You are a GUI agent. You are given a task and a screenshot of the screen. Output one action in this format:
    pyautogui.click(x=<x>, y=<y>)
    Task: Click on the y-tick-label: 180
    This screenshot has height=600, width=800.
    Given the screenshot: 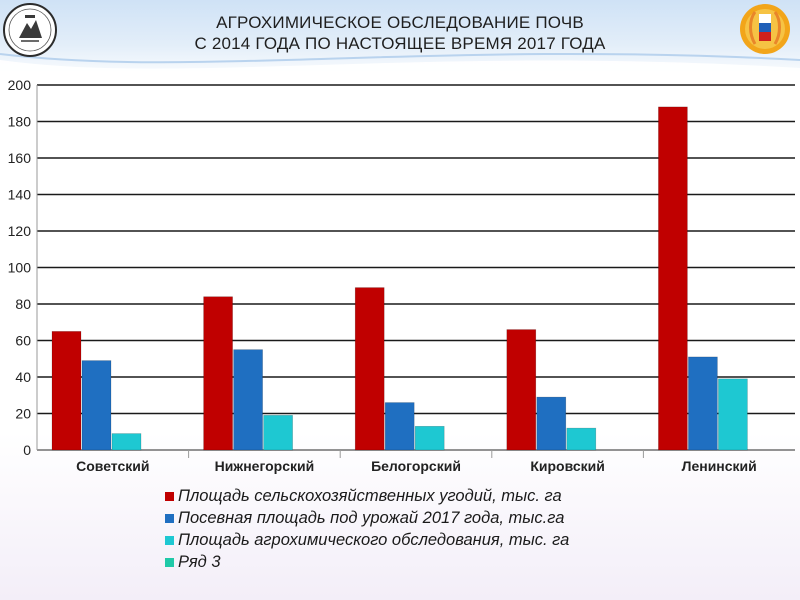 What is the action you would take?
    pyautogui.click(x=20, y=122)
    